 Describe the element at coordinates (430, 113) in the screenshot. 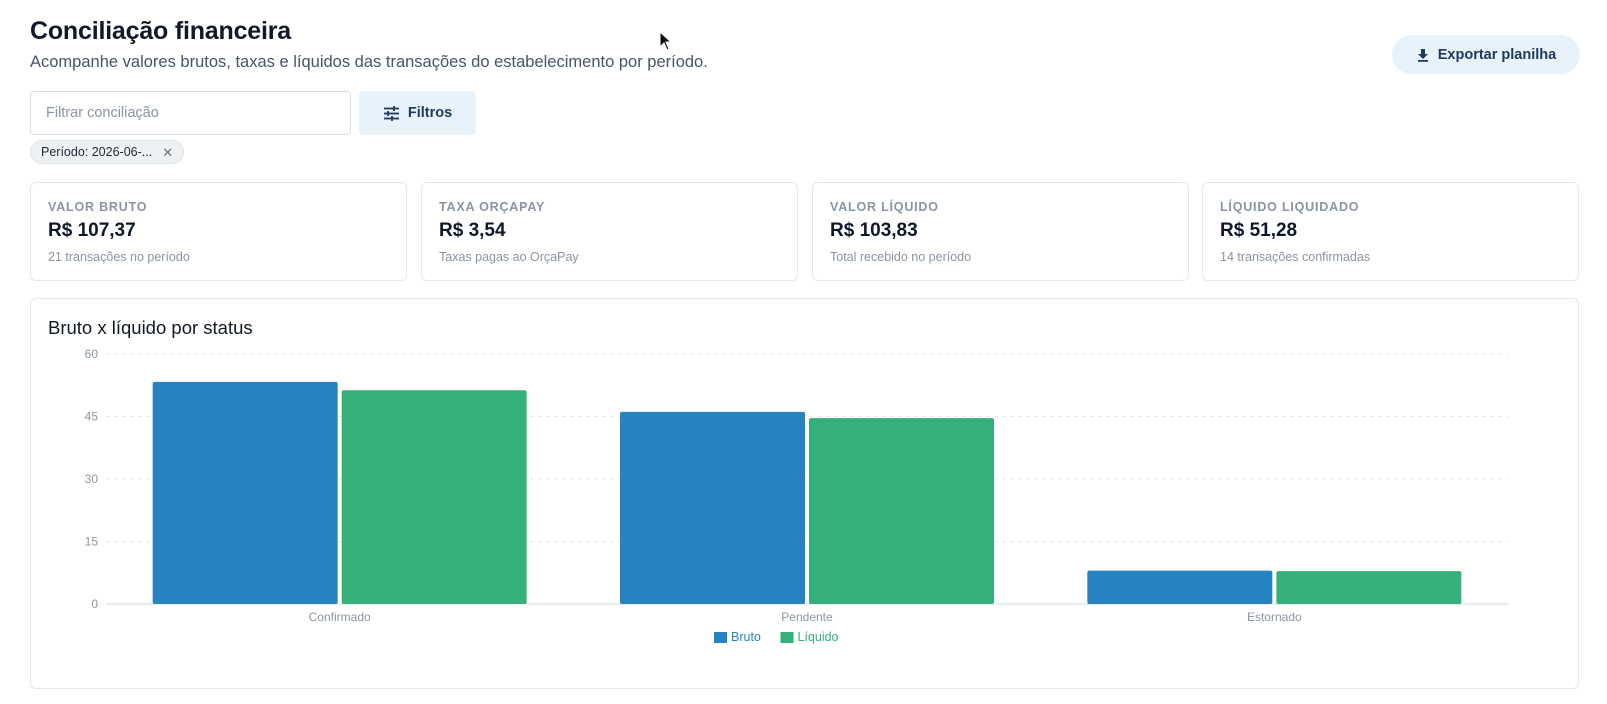

I see `filters-button-label: Filtros` at that location.